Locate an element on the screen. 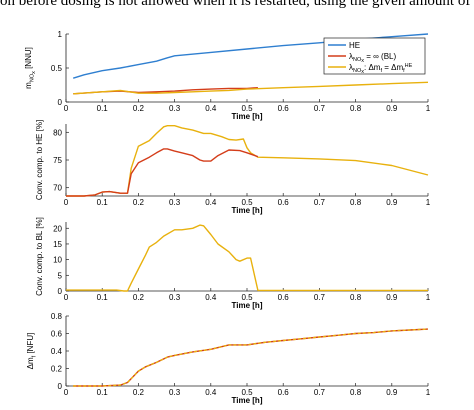 This screenshot has height=410, width=474. legend-entry-3: λNOx: Δmf = ΔmfHE is located at coordinates (381, 69).